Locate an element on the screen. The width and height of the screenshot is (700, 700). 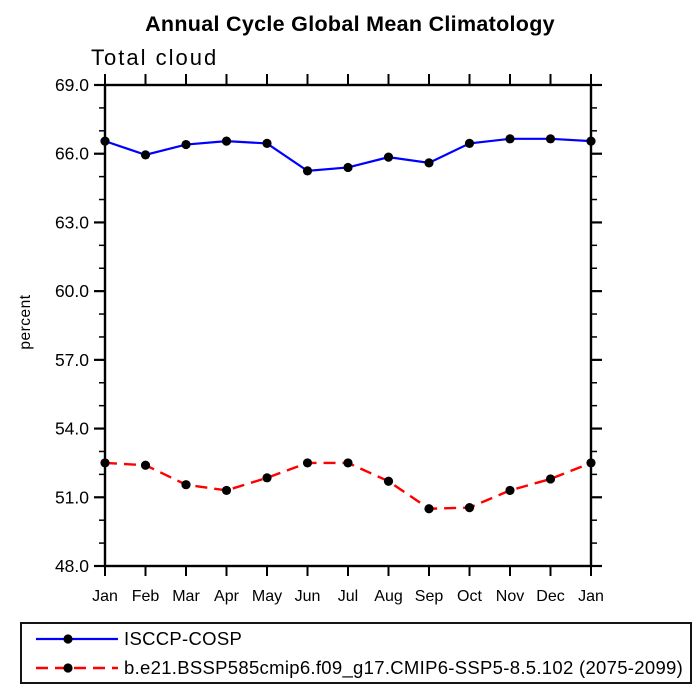
y-tick-label: 48.0 is located at coordinates (72, 566).